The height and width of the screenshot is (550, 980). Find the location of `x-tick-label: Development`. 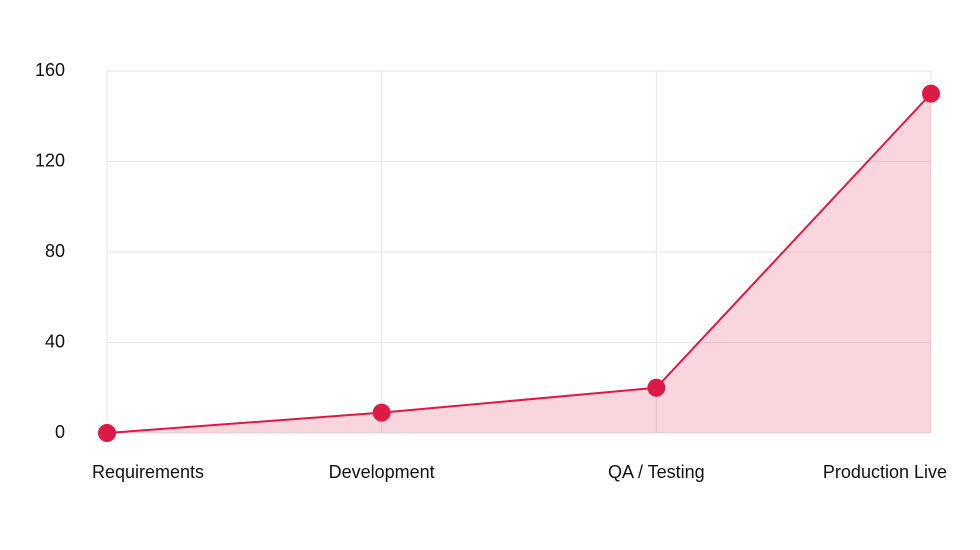

x-tick-label: Development is located at coordinates (382, 472).